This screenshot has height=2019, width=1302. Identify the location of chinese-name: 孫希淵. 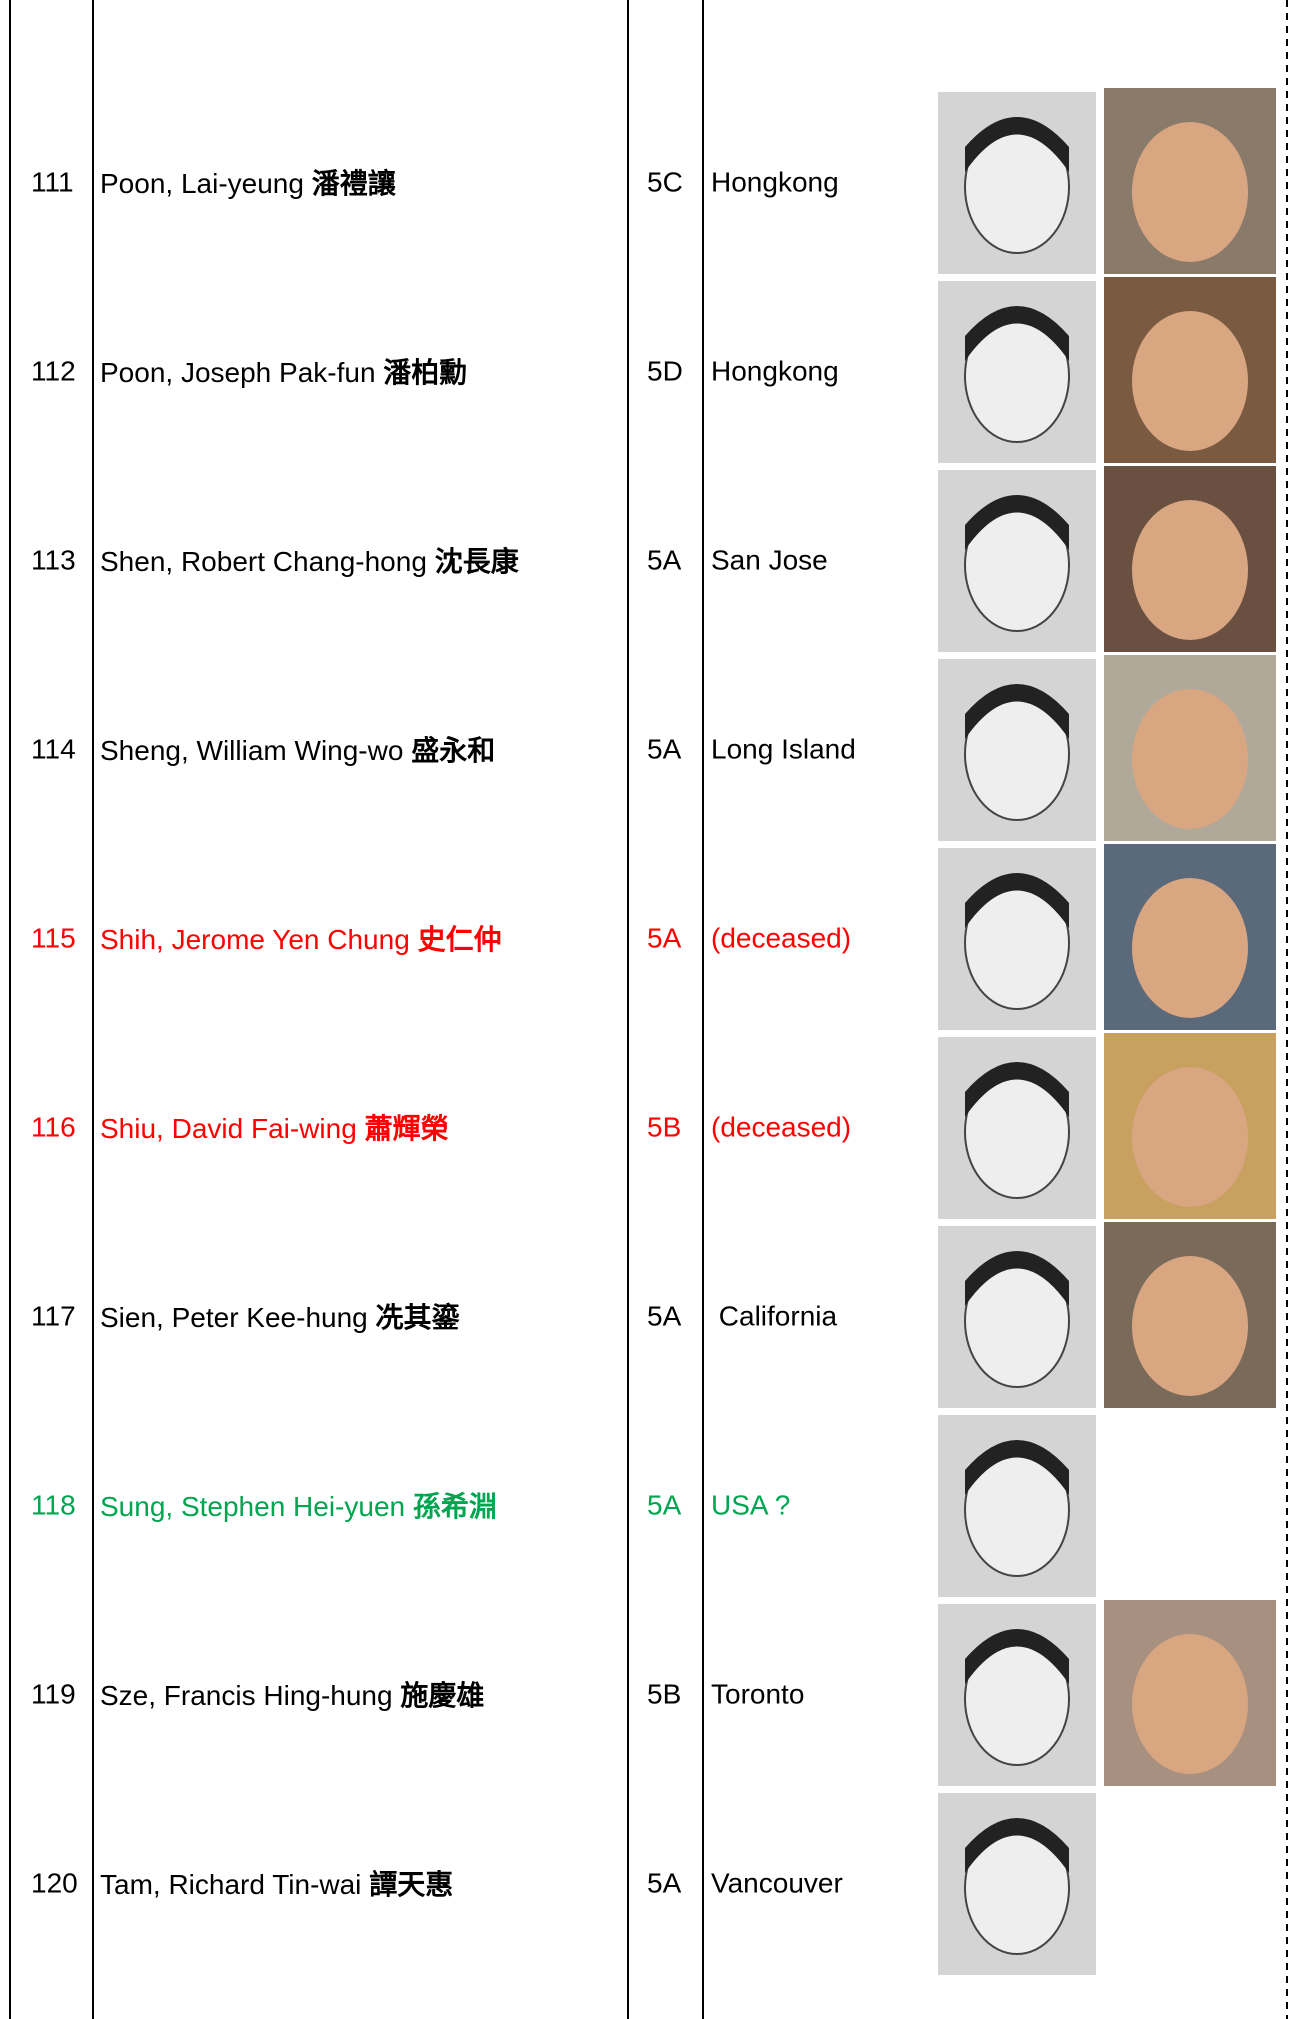
(455, 1506).